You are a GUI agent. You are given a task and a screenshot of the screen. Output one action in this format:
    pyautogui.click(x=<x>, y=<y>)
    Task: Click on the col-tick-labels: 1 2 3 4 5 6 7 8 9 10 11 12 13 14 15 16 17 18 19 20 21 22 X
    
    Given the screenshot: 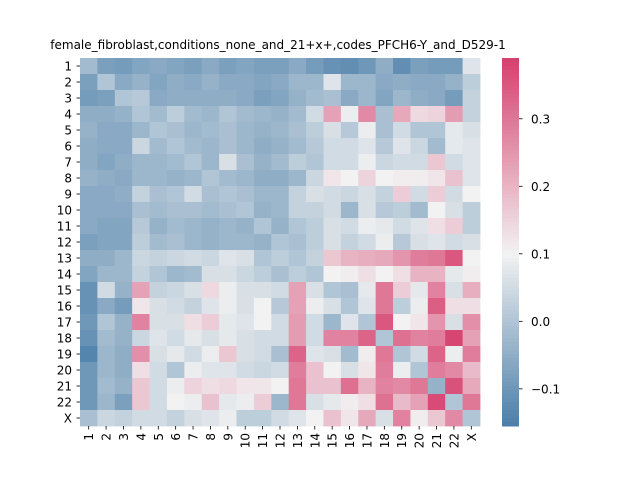 What is the action you would take?
    pyautogui.click(x=280, y=437)
    